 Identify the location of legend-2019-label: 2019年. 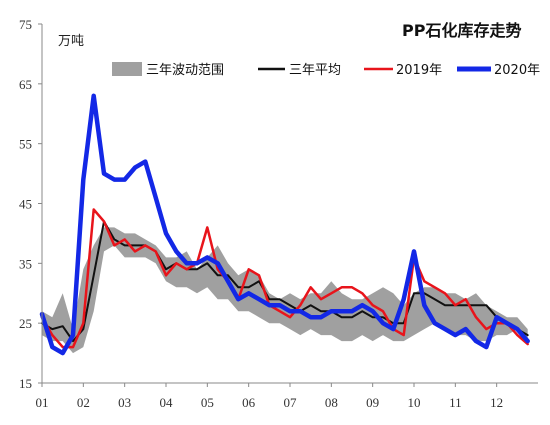
(419, 70).